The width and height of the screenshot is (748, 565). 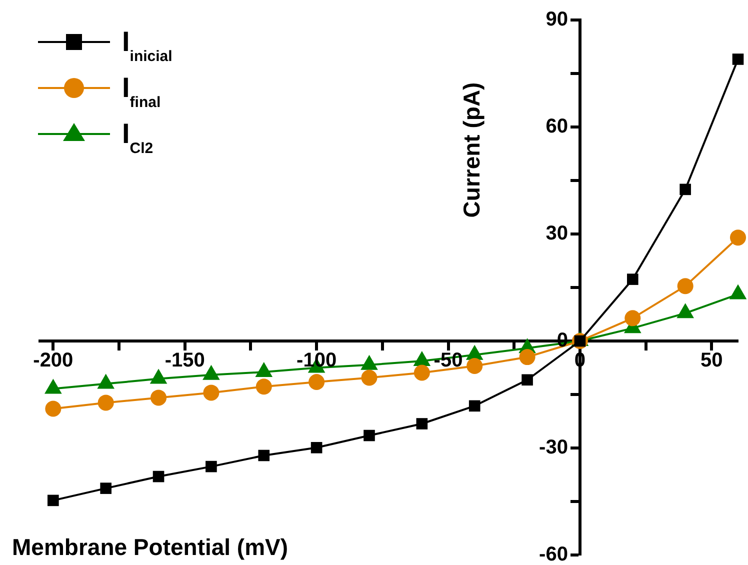 I want to click on x-tick-label: -100, so click(x=316, y=361).